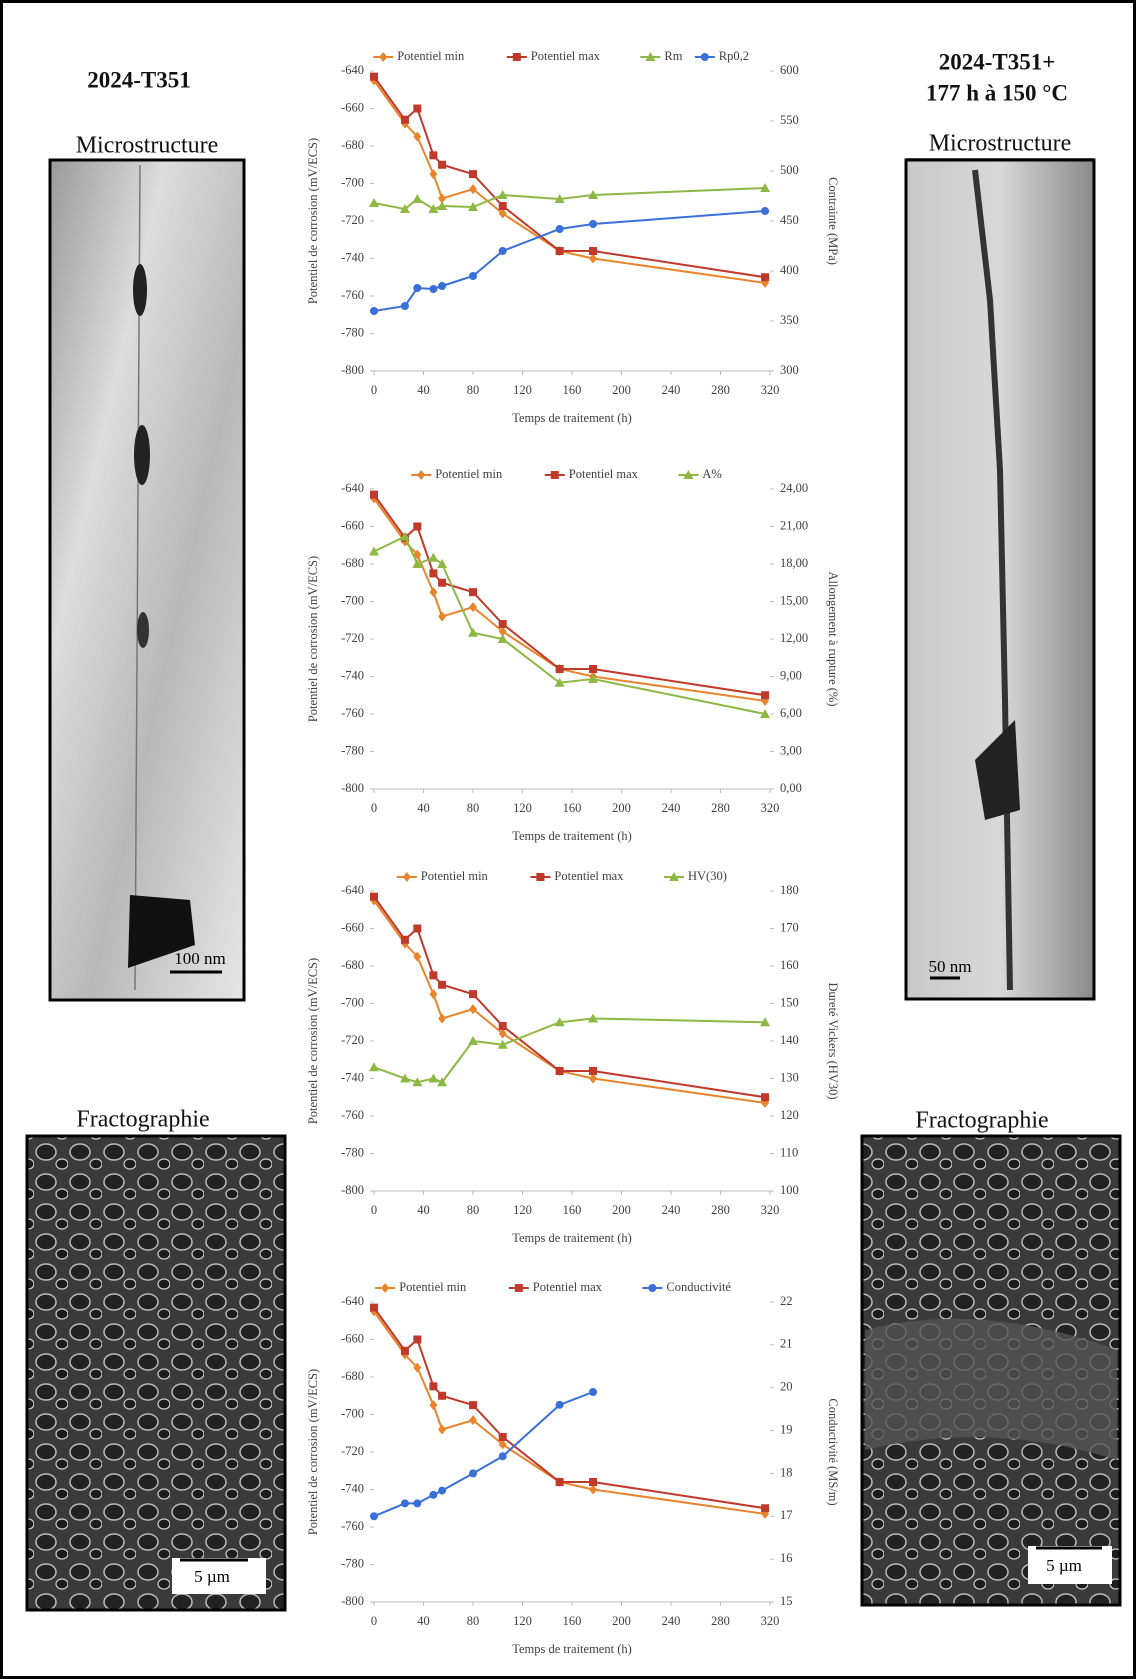 This screenshot has height=1679, width=1136. What do you see at coordinates (833, 1451) in the screenshot?
I see `y2-axis-label: Conductivité (MS/m)` at bounding box center [833, 1451].